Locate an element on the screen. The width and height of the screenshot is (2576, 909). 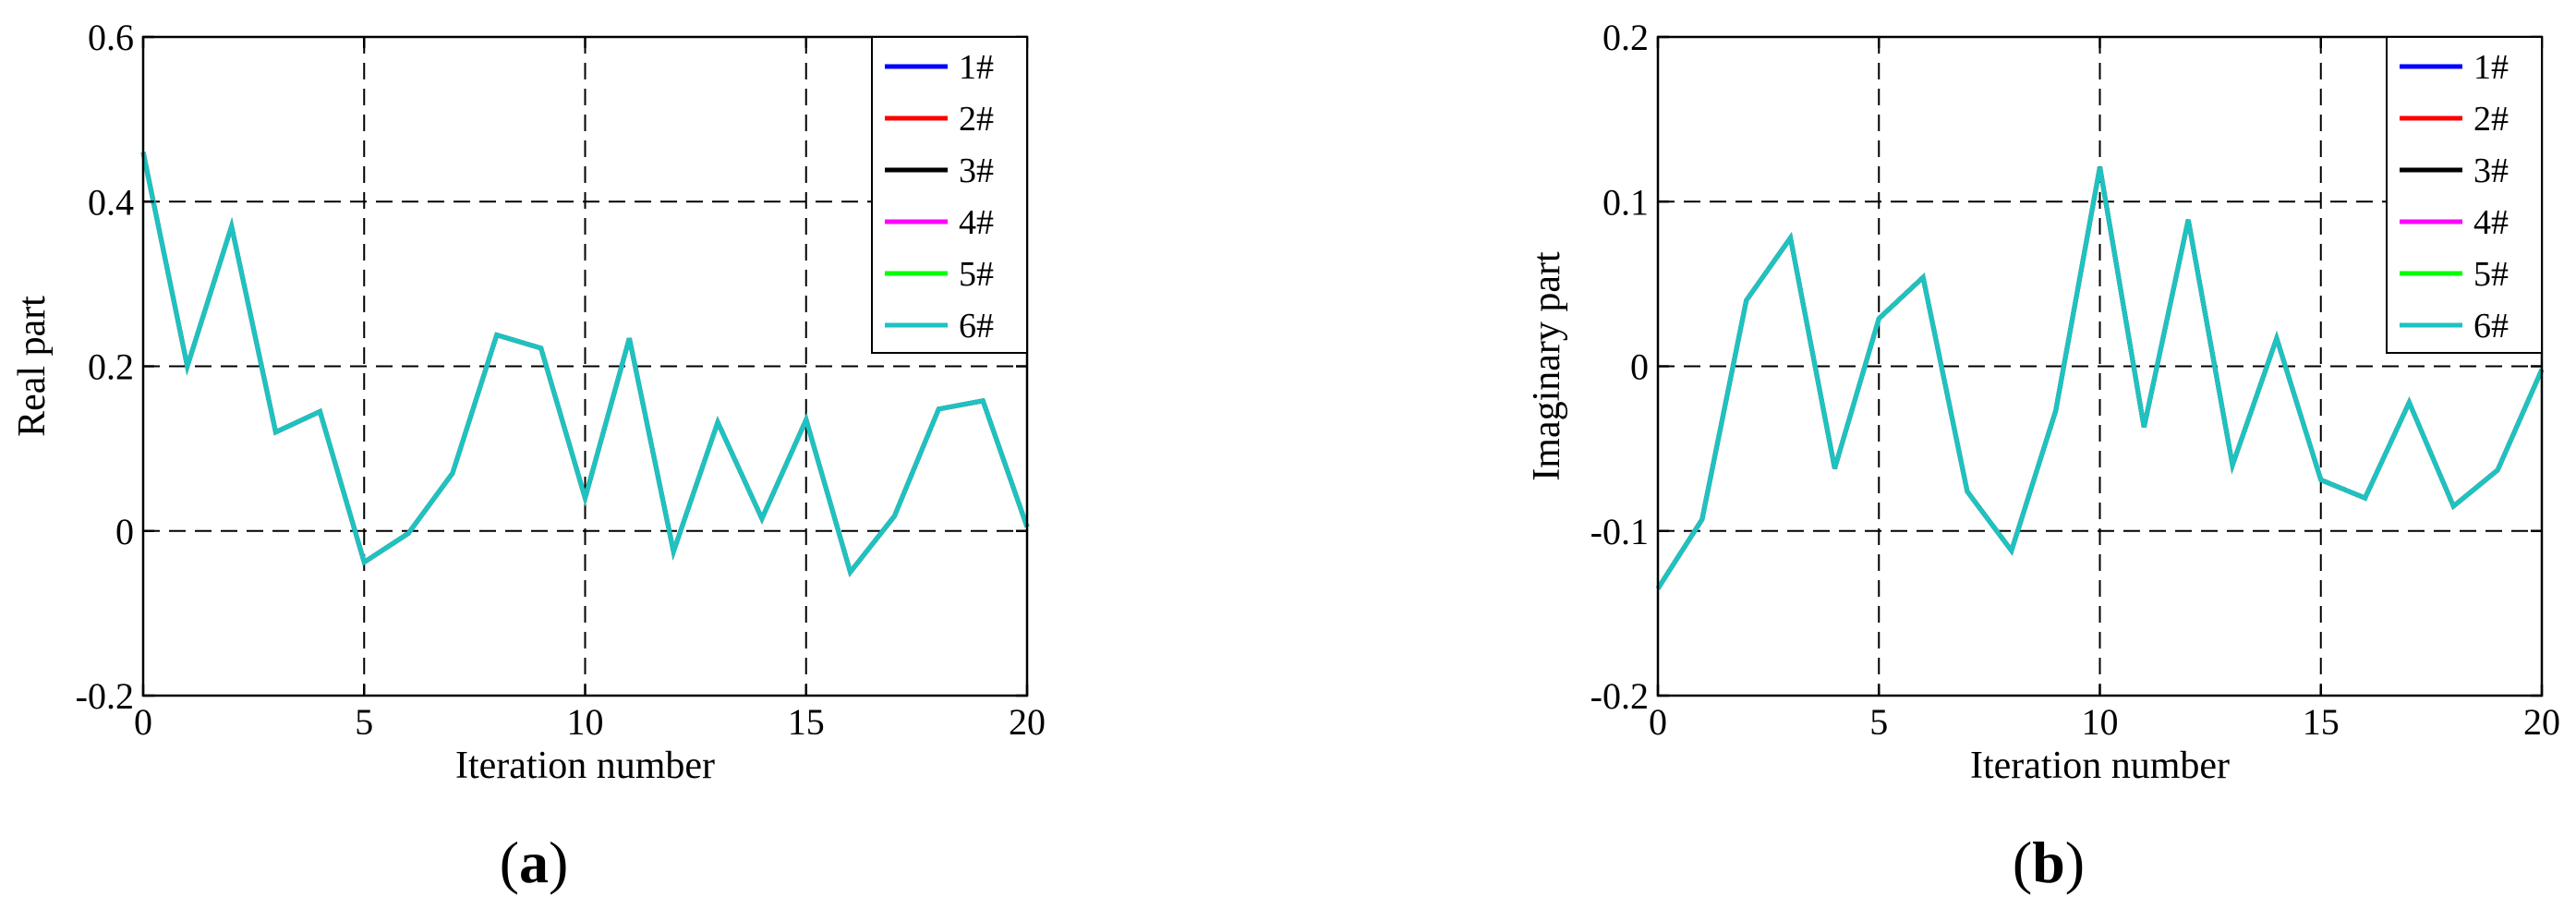
y-axis-label: Imaginary part is located at coordinates (1547, 366).